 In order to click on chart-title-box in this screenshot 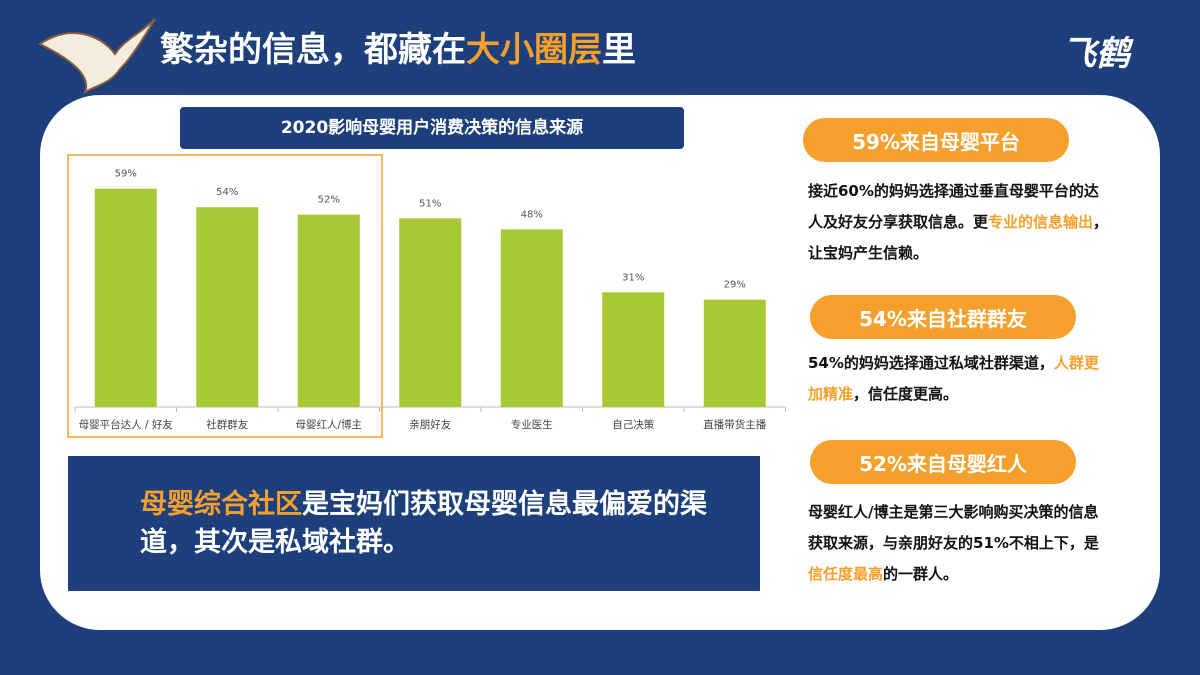, I will do `click(432, 128)`.